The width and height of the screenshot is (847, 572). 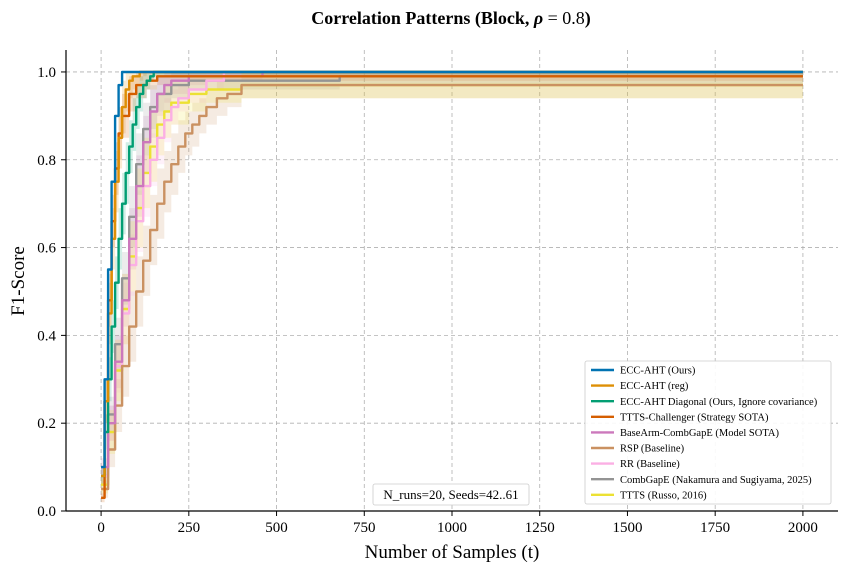 What do you see at coordinates (364, 528) in the screenshot?
I see `x-tick-label: 750` at bounding box center [364, 528].